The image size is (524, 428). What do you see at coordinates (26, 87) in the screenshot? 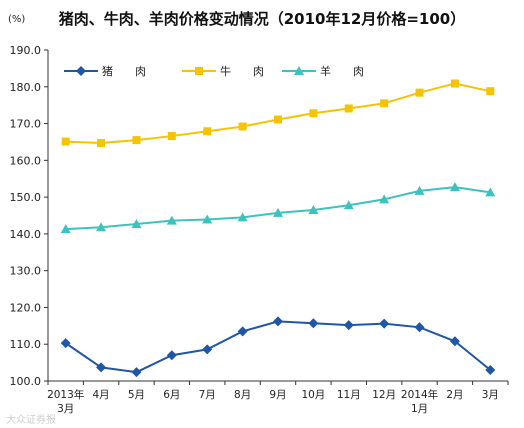
I see `y-tick-label: 180.0` at bounding box center [26, 87].